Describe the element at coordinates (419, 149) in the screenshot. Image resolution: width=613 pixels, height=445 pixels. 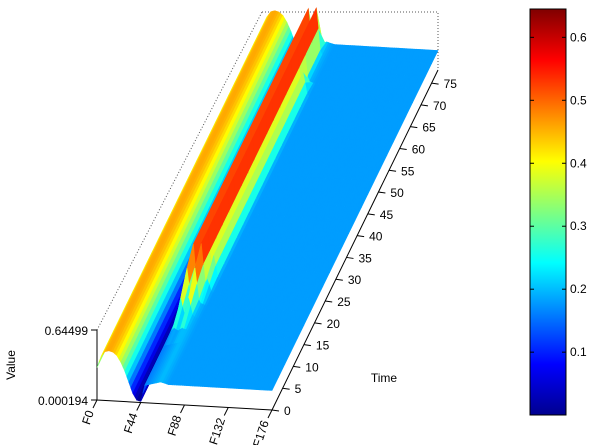
I see `y-tick-label: 60` at that location.